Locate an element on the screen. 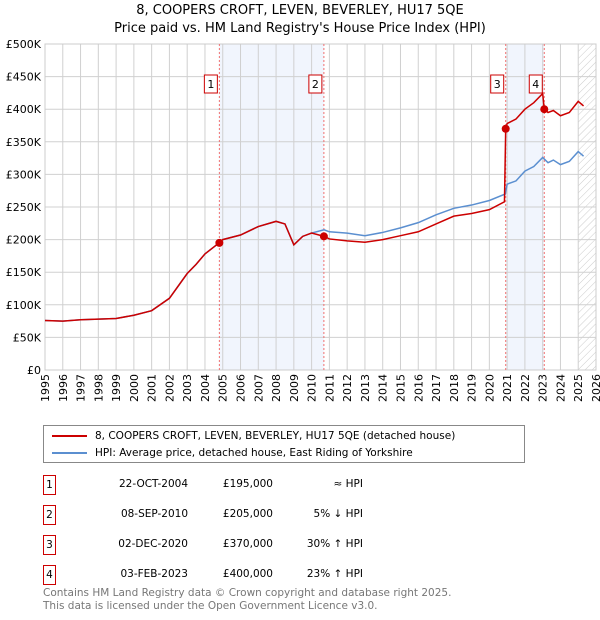 The width and height of the screenshot is (600, 620). x-tick-label: 2022 is located at coordinates (525, 388).